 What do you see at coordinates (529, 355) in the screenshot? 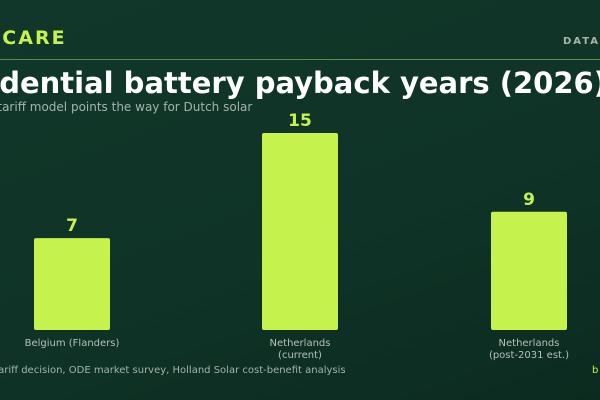
I see `category-label-2-1: (post-2031 est.)` at bounding box center [529, 355].